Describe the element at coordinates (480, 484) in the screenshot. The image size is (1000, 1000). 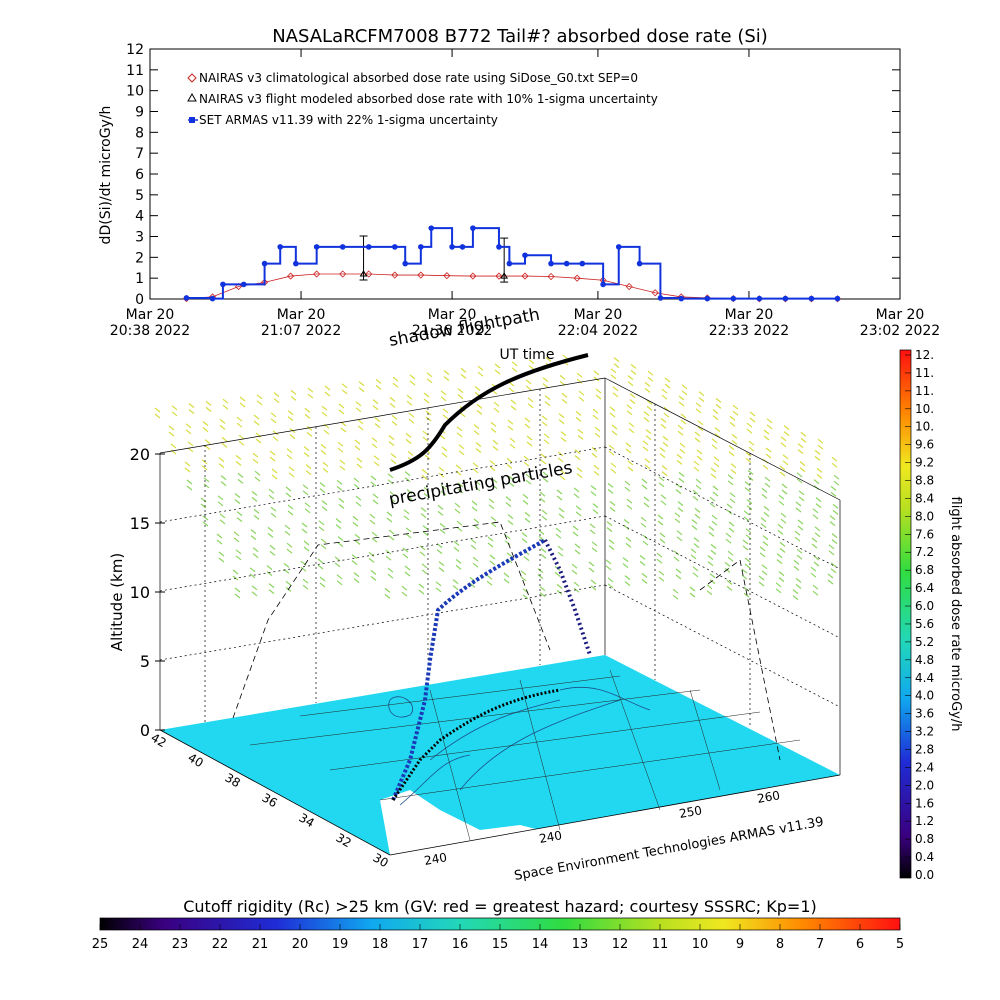
I see `annotation-precipitating-particles: precipitating particles` at that location.